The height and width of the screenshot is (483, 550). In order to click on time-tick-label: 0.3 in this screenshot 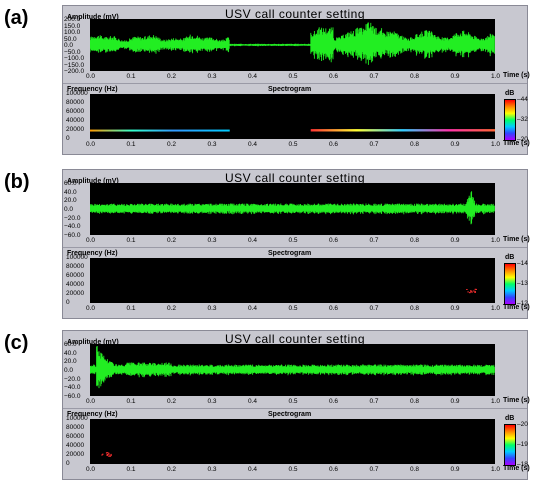, I will do `click(212, 401)`.